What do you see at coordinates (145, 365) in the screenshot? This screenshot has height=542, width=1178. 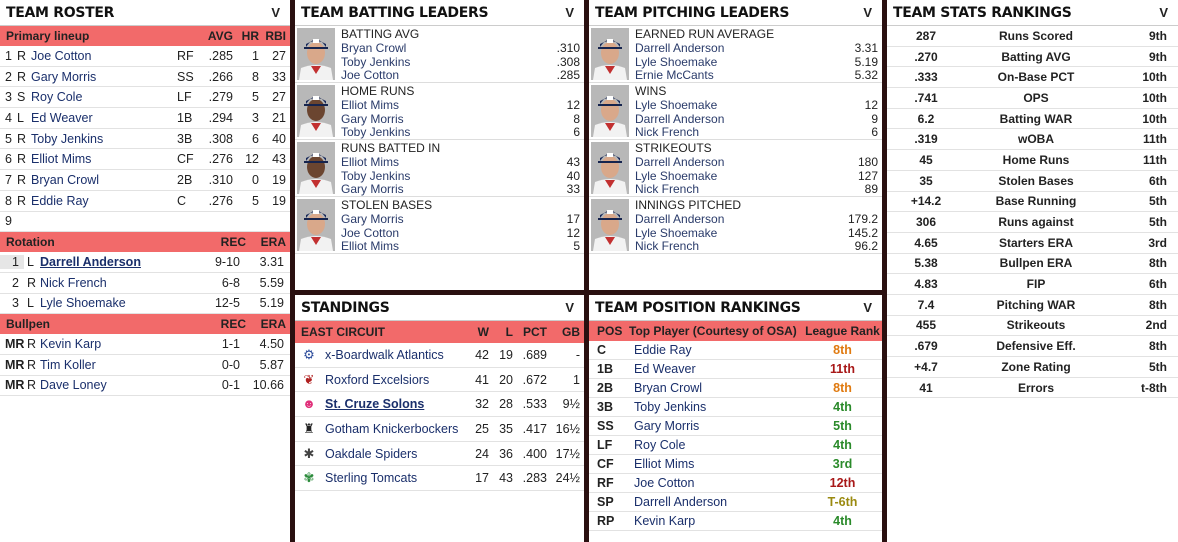 I see `pitcher-row: MR R Tim Koller 0-0 5.87` at bounding box center [145, 365].